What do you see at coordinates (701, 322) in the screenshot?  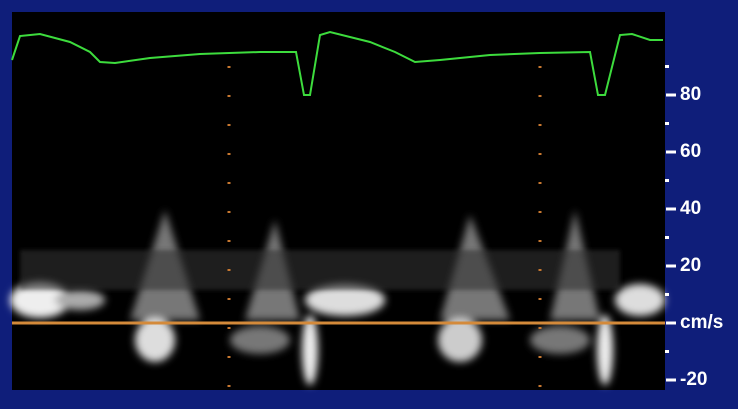 I see `scale-label: cm/s` at bounding box center [701, 322].